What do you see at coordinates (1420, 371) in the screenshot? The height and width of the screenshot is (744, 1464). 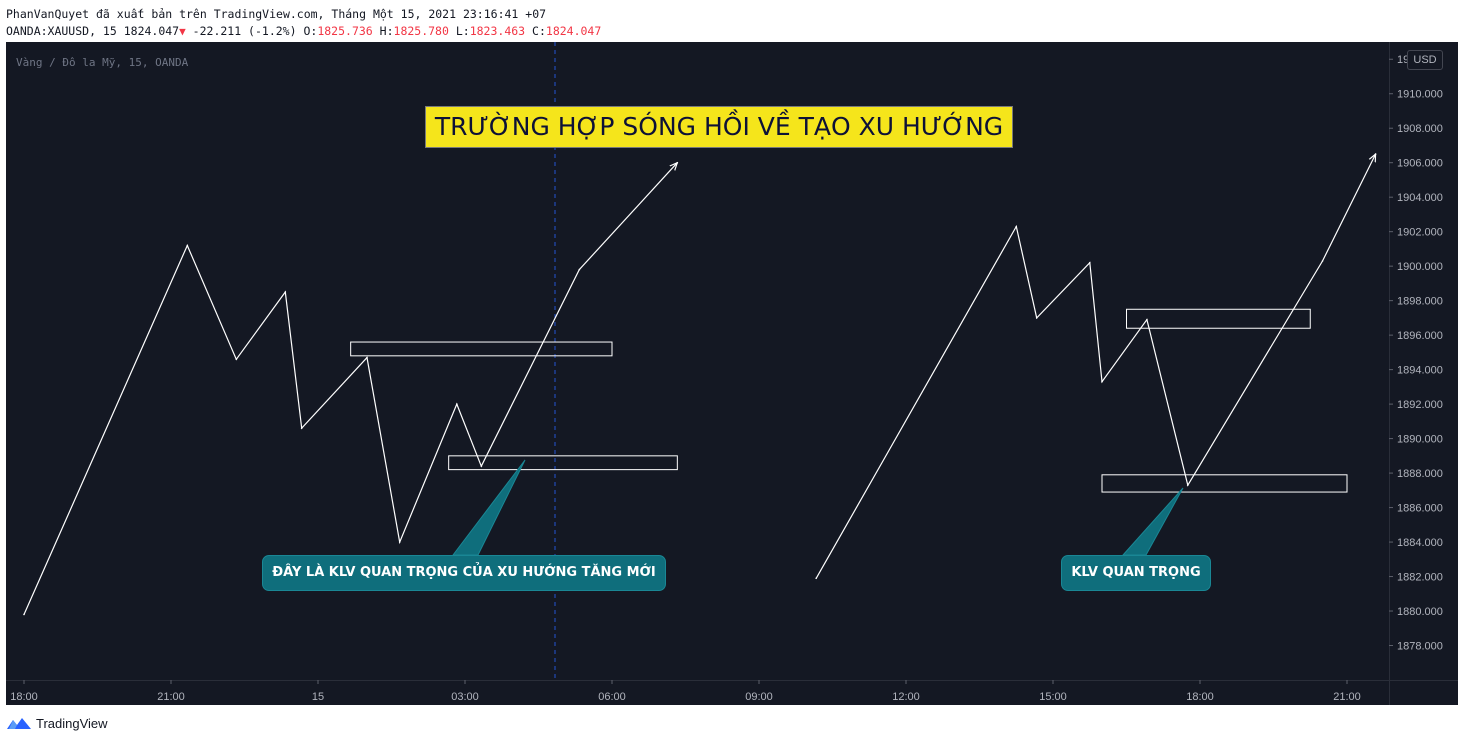 I see `y-tick-label: 1894.000` at bounding box center [1420, 371].